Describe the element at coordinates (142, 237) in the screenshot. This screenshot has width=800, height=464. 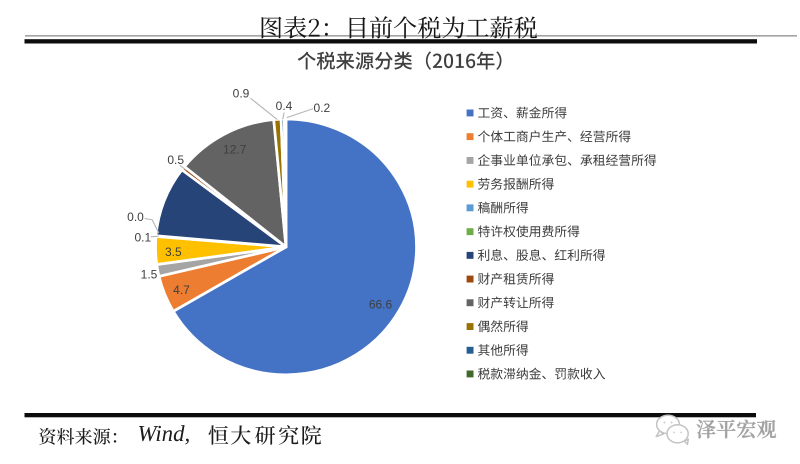
I see `svg-text: 0.1` at that location.